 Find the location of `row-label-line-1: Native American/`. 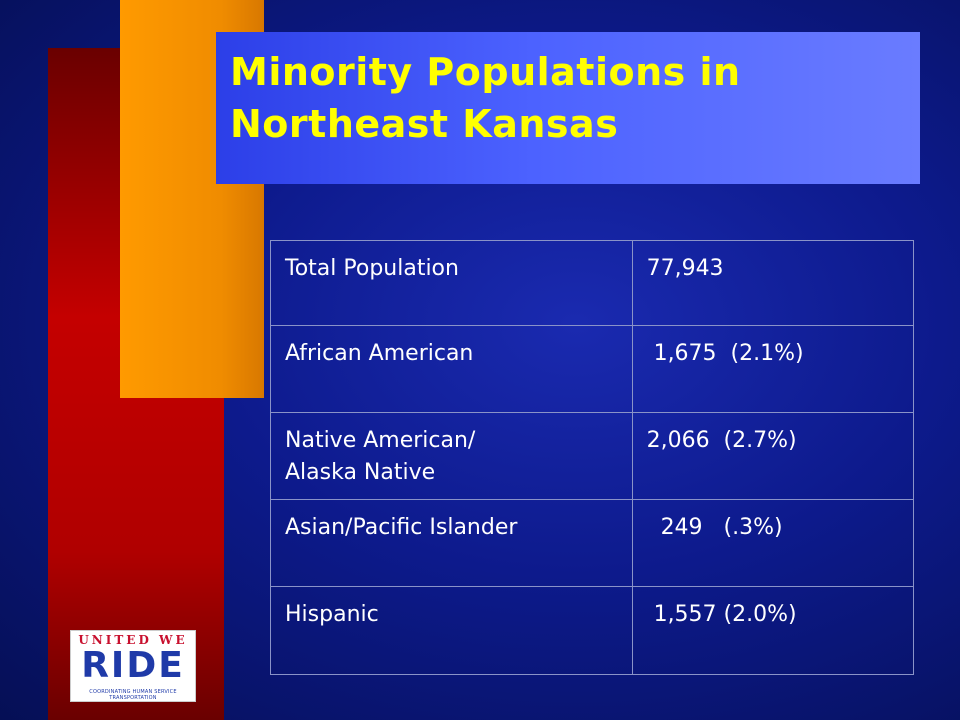

row-label-line-1: Native American/ is located at coordinates (380, 440).